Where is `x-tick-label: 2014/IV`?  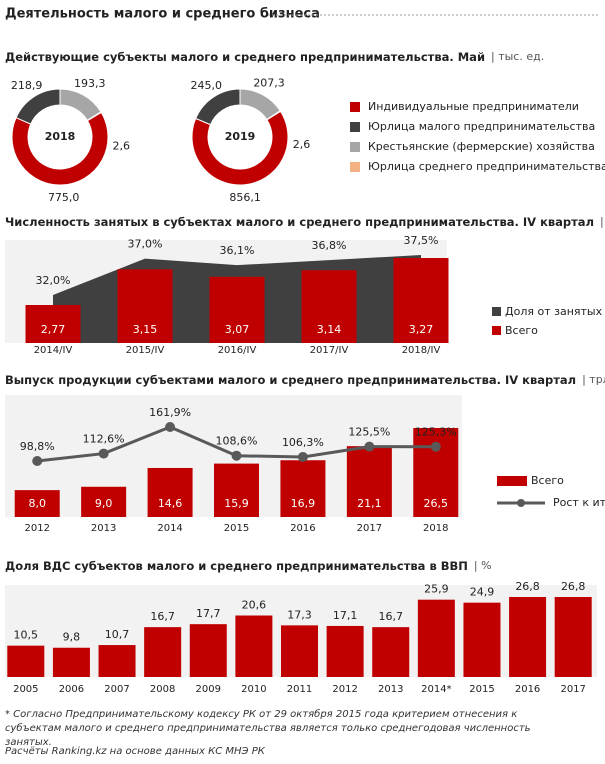 x-tick-label: 2014/IV is located at coordinates (53, 350).